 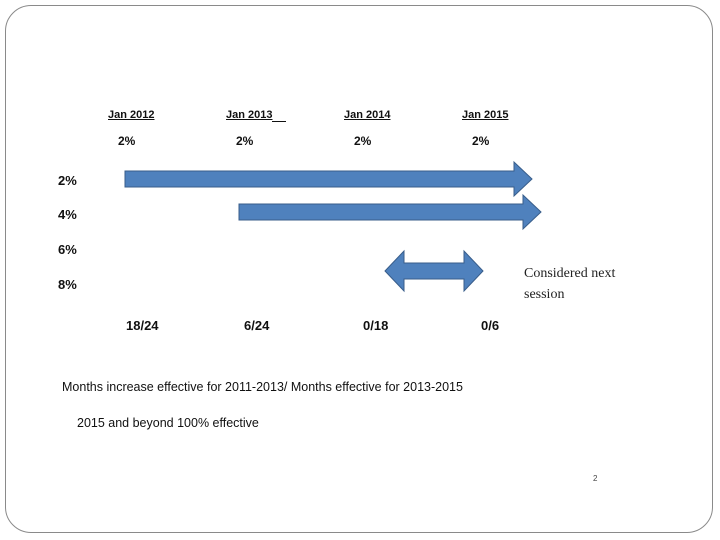 What do you see at coordinates (142, 325) in the screenshot?
I see `months-2012: 18/24` at bounding box center [142, 325].